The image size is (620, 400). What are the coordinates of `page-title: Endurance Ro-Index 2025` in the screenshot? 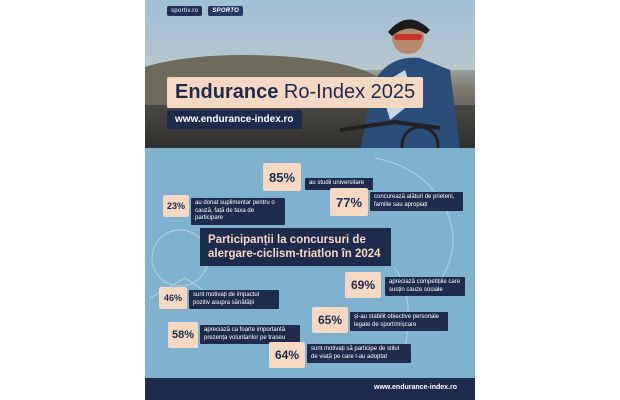 It's located at (295, 92).